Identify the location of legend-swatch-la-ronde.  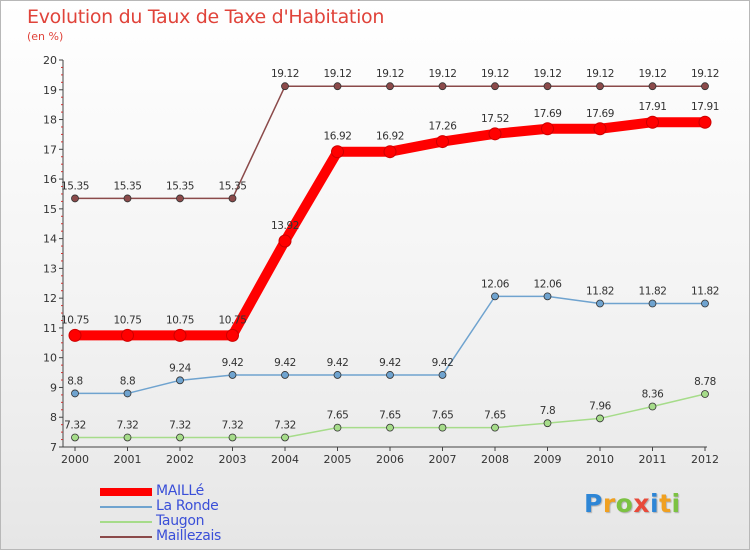
(126, 507).